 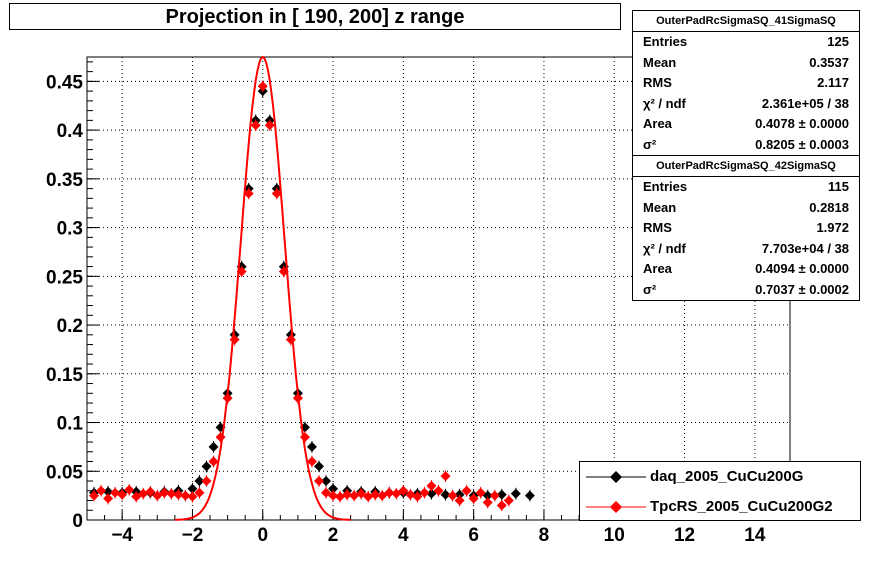 I want to click on y-tick-label: 0.25, so click(x=64, y=277).